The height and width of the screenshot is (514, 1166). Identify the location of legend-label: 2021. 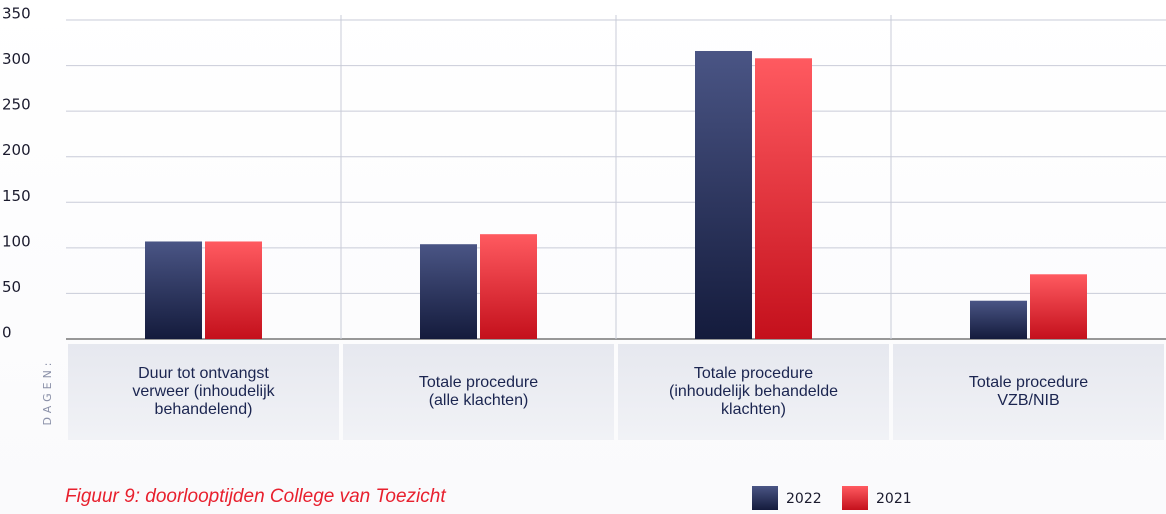
(894, 499).